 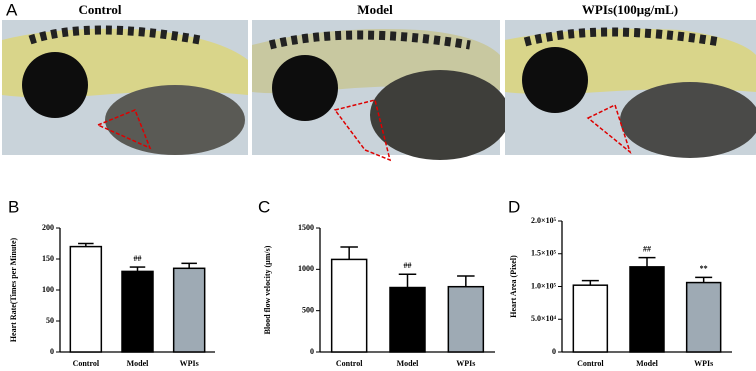 I want to click on y-tick-label: 2.0×10⁵, so click(x=544, y=220).